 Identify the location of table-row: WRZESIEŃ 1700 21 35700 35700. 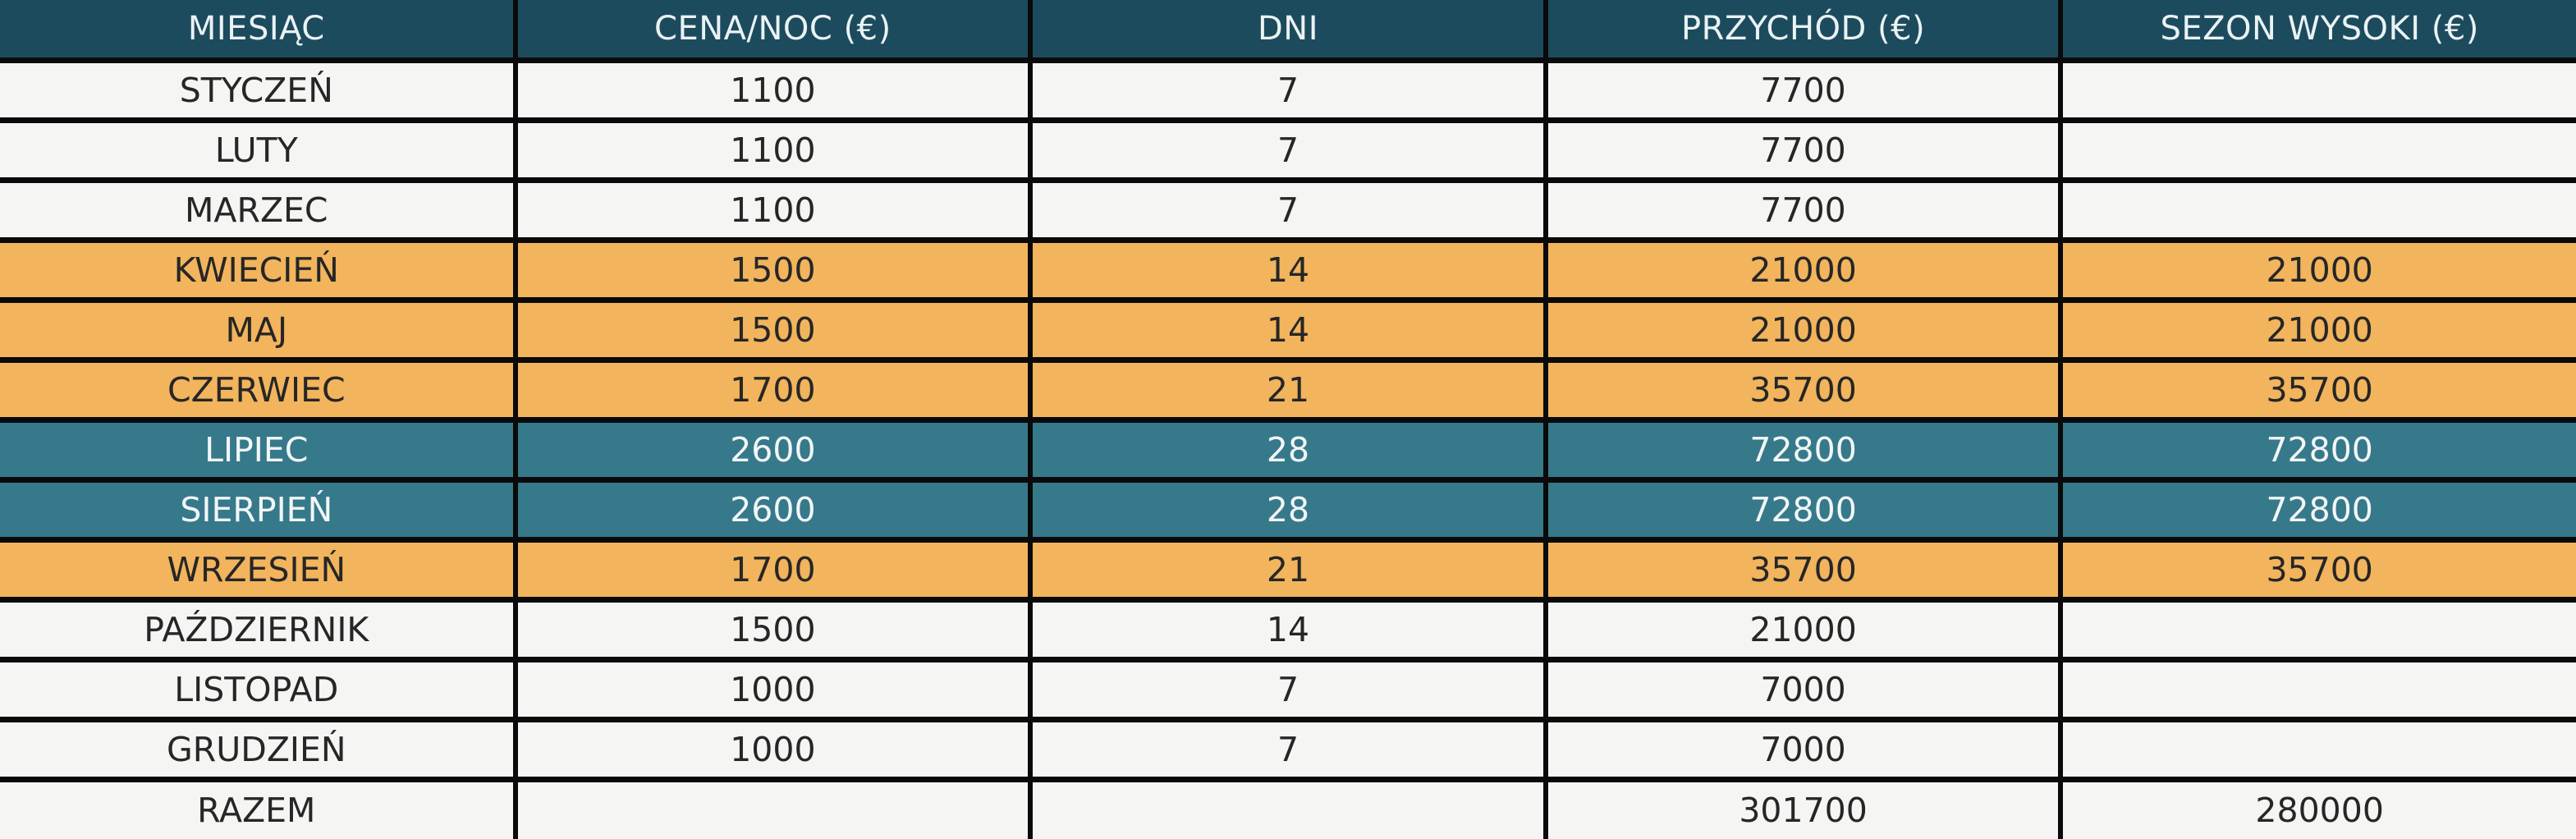
(1288, 569).